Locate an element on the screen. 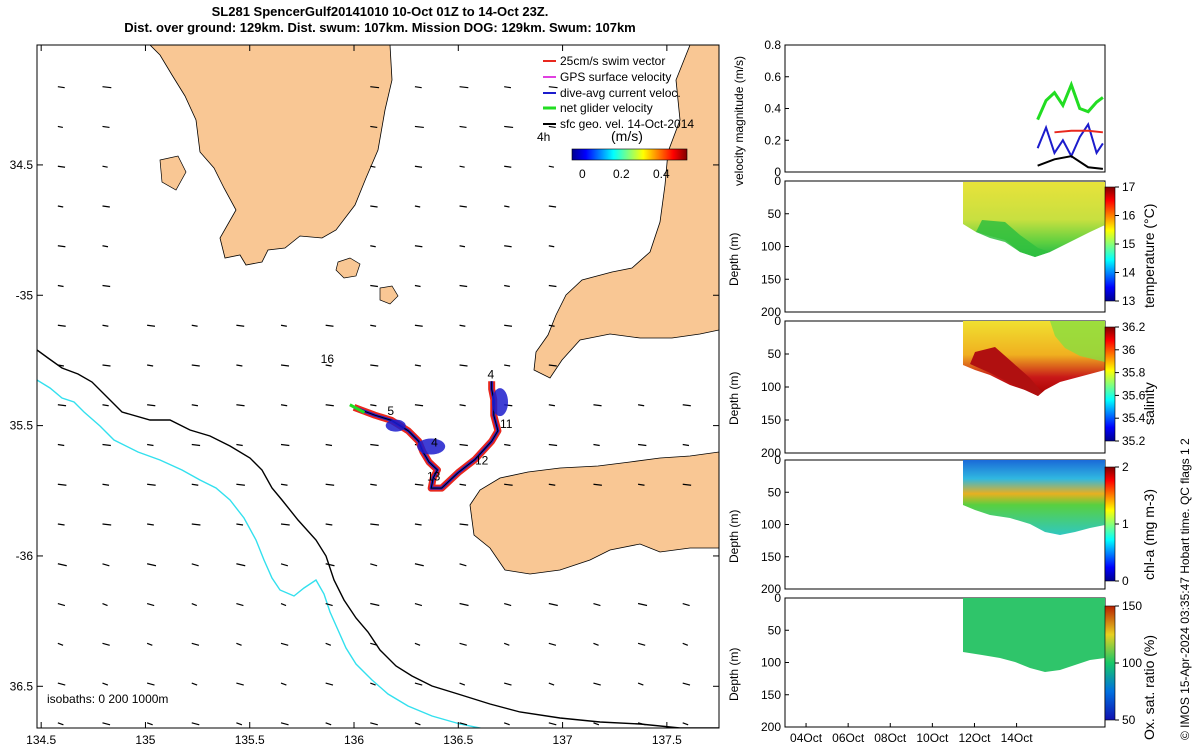 Image resolution: width=1200 pixels, height=750 pixels. oxygen-section-fill is located at coordinates (1034, 635).